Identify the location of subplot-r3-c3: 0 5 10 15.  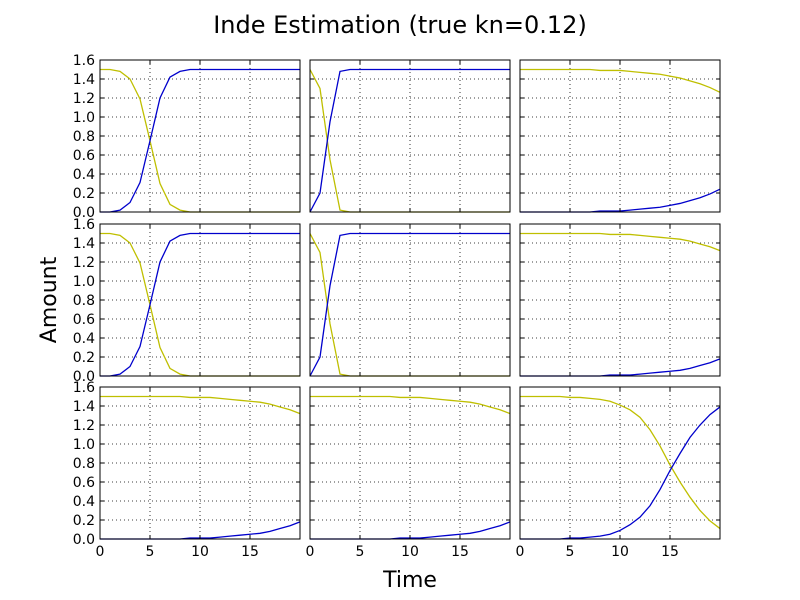
(618, 473).